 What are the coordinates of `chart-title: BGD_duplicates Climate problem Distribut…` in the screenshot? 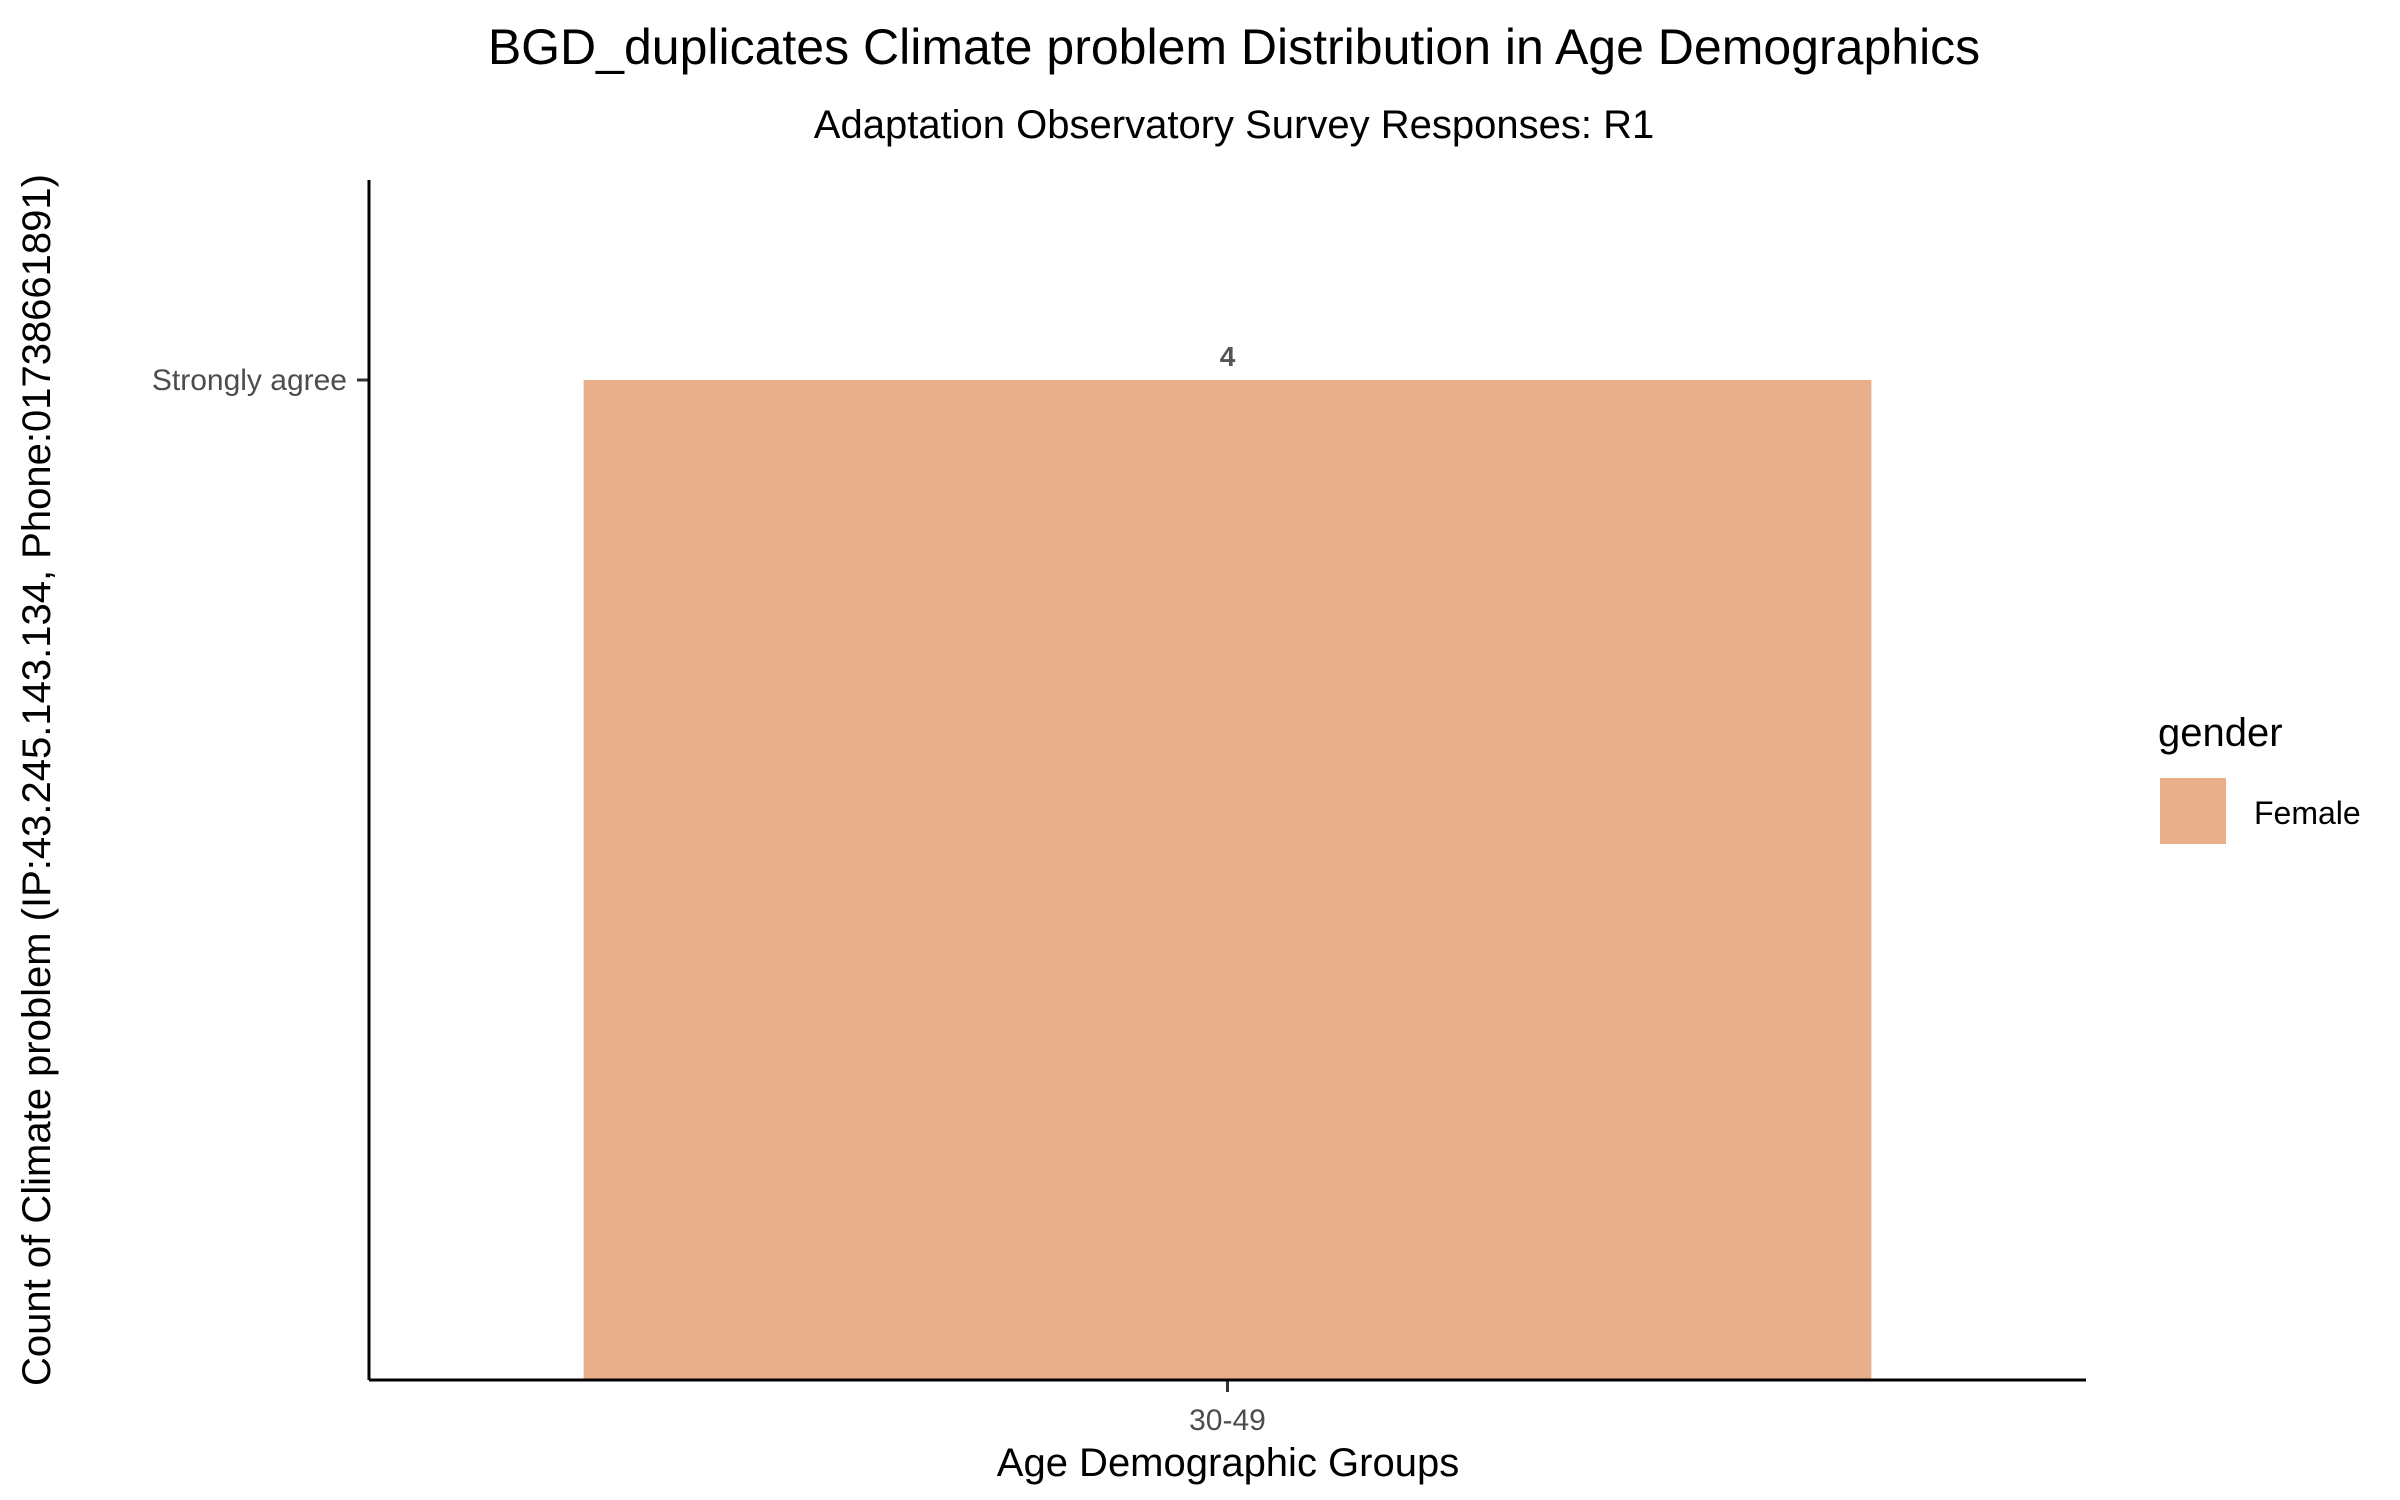 It's located at (1234, 47).